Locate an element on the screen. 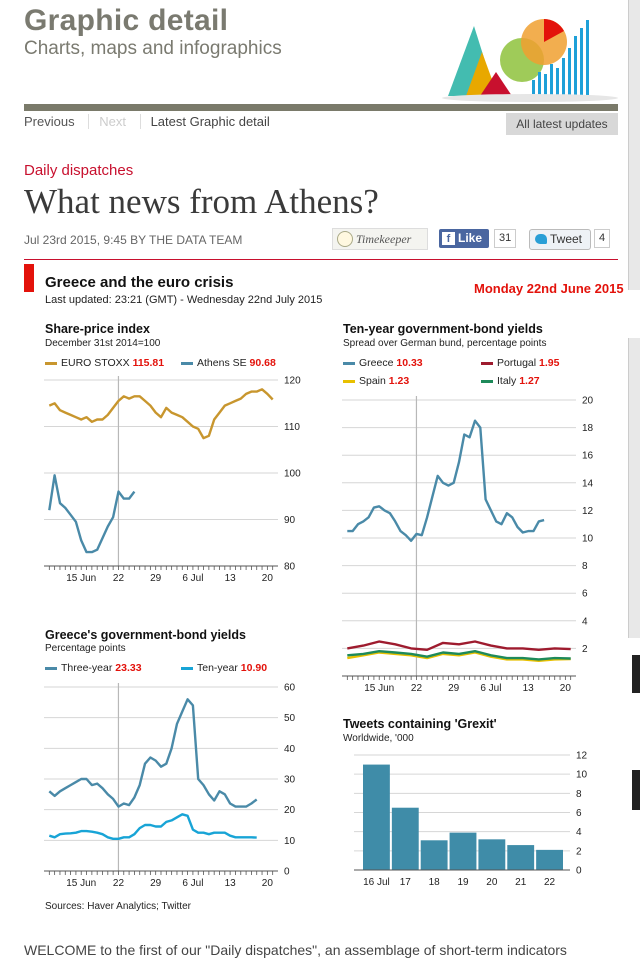 The height and width of the screenshot is (958, 640). y-tick-label: 100 is located at coordinates (292, 474).